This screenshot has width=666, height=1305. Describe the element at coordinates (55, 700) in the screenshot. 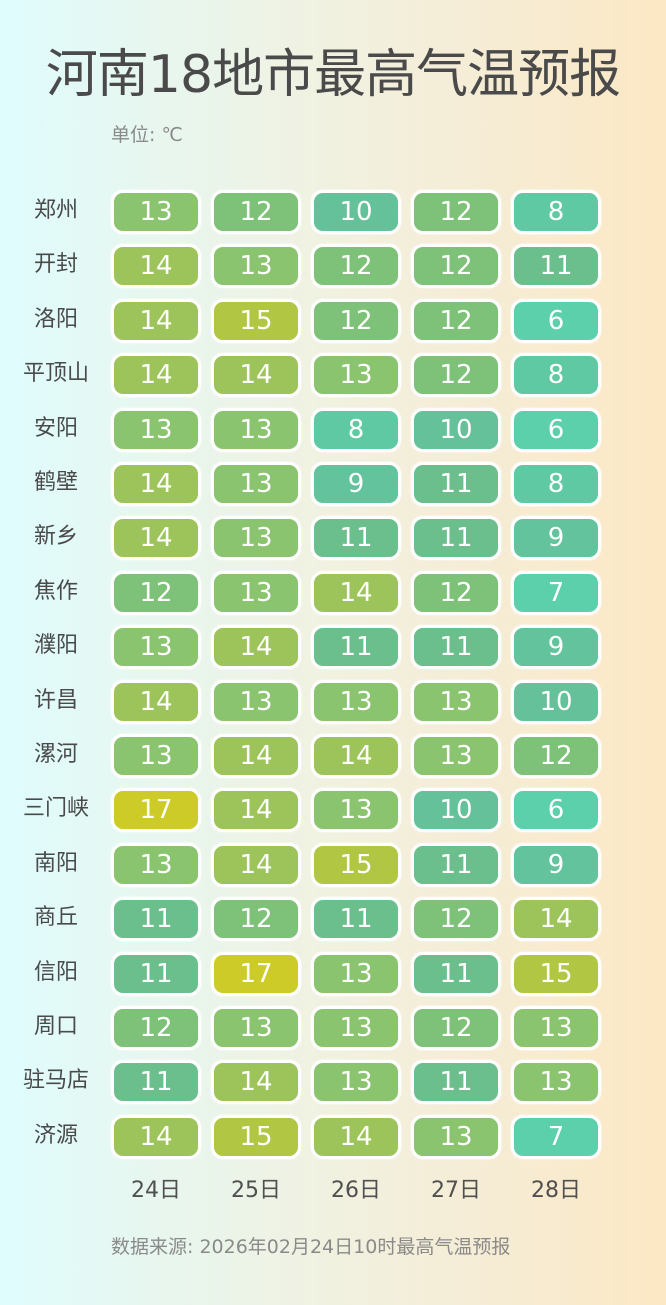

I see `row-label-city: 许昌` at that location.